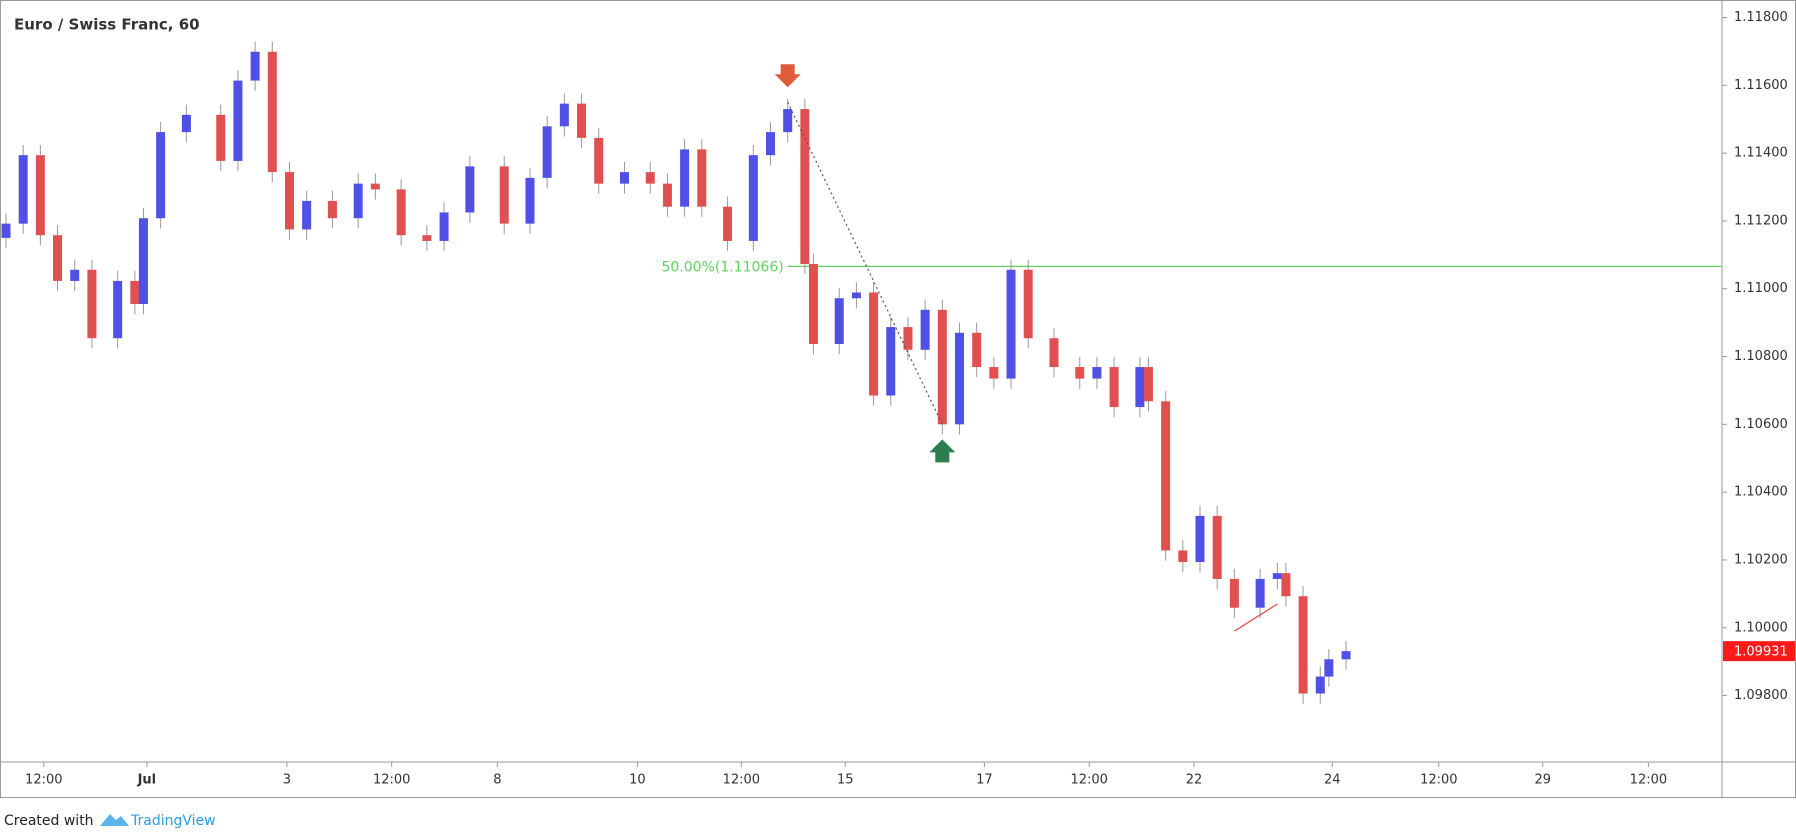 Image resolution: width=1796 pixels, height=835 pixels. Describe the element at coordinates (1761, 17) in the screenshot. I see `y-tick-label: 1.11800` at that location.